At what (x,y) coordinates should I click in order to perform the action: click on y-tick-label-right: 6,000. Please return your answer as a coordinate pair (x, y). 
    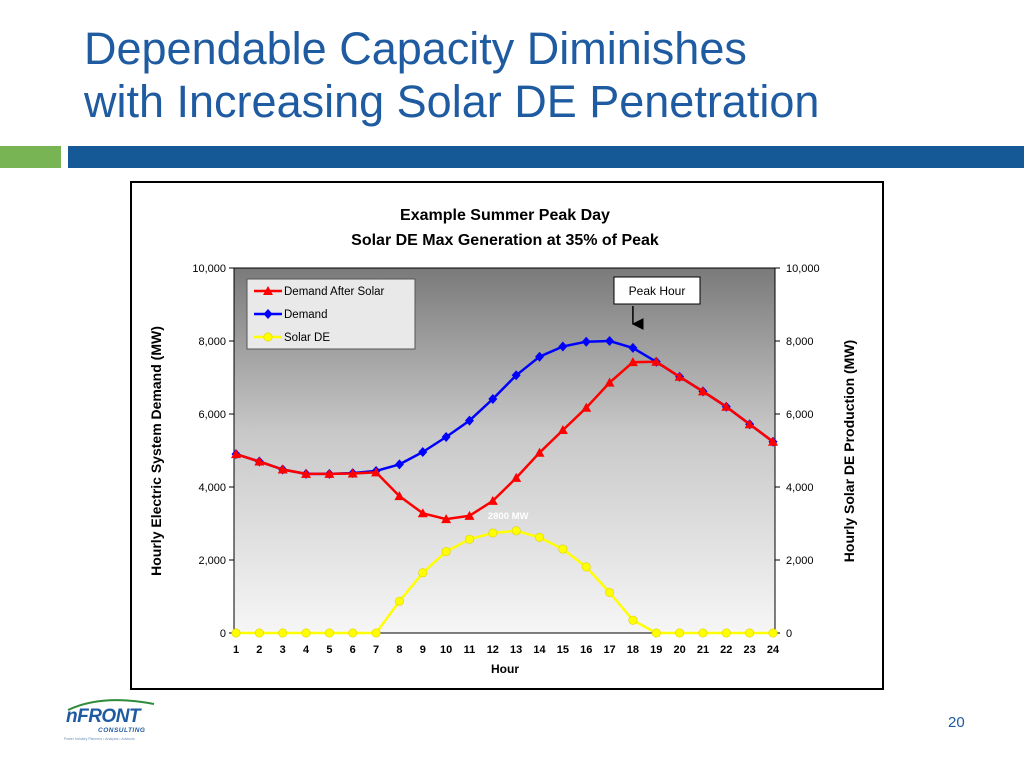
    Looking at the image, I should click on (800, 415).